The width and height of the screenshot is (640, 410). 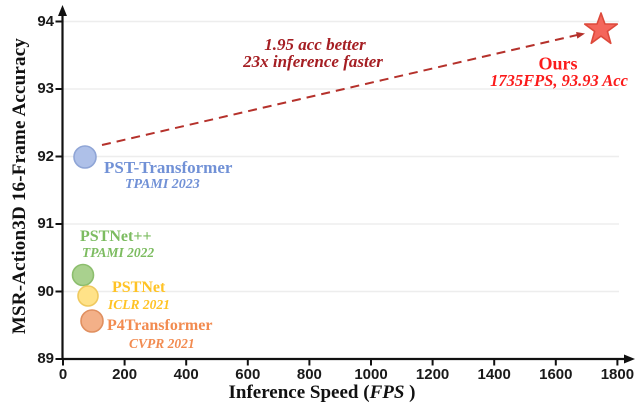 What do you see at coordinates (125, 374) in the screenshot?
I see `x-tick-label-200: 200` at bounding box center [125, 374].